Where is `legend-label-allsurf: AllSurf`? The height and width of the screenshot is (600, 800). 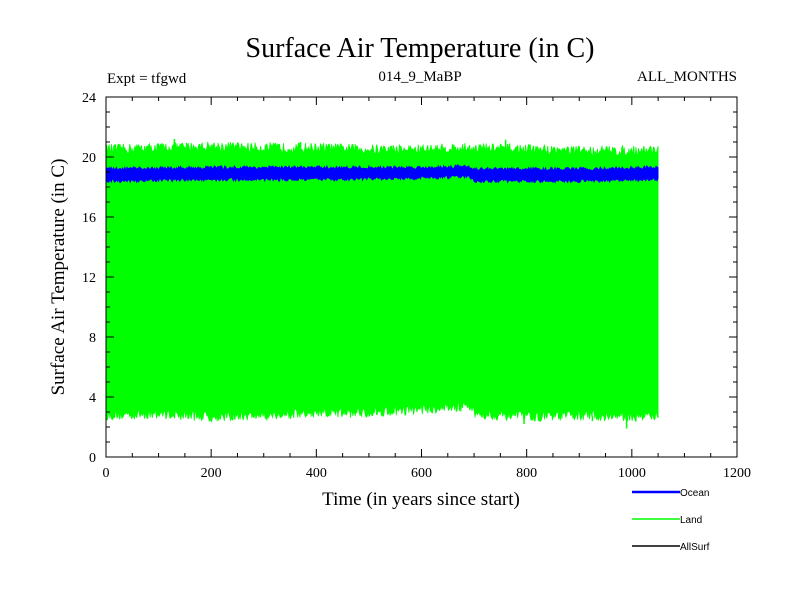
legend-label-allsurf: AllSurf is located at coordinates (695, 547).